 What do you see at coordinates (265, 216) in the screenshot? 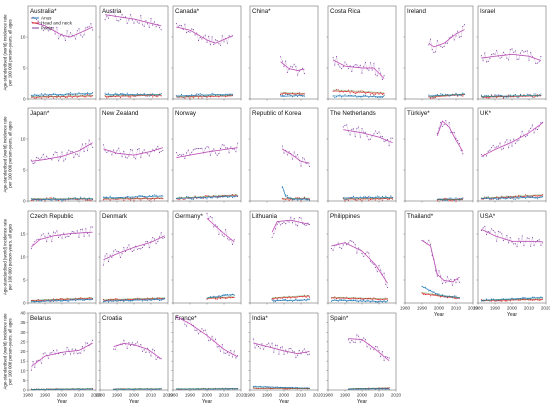
I see `panel-title: Lithuania` at bounding box center [265, 216].